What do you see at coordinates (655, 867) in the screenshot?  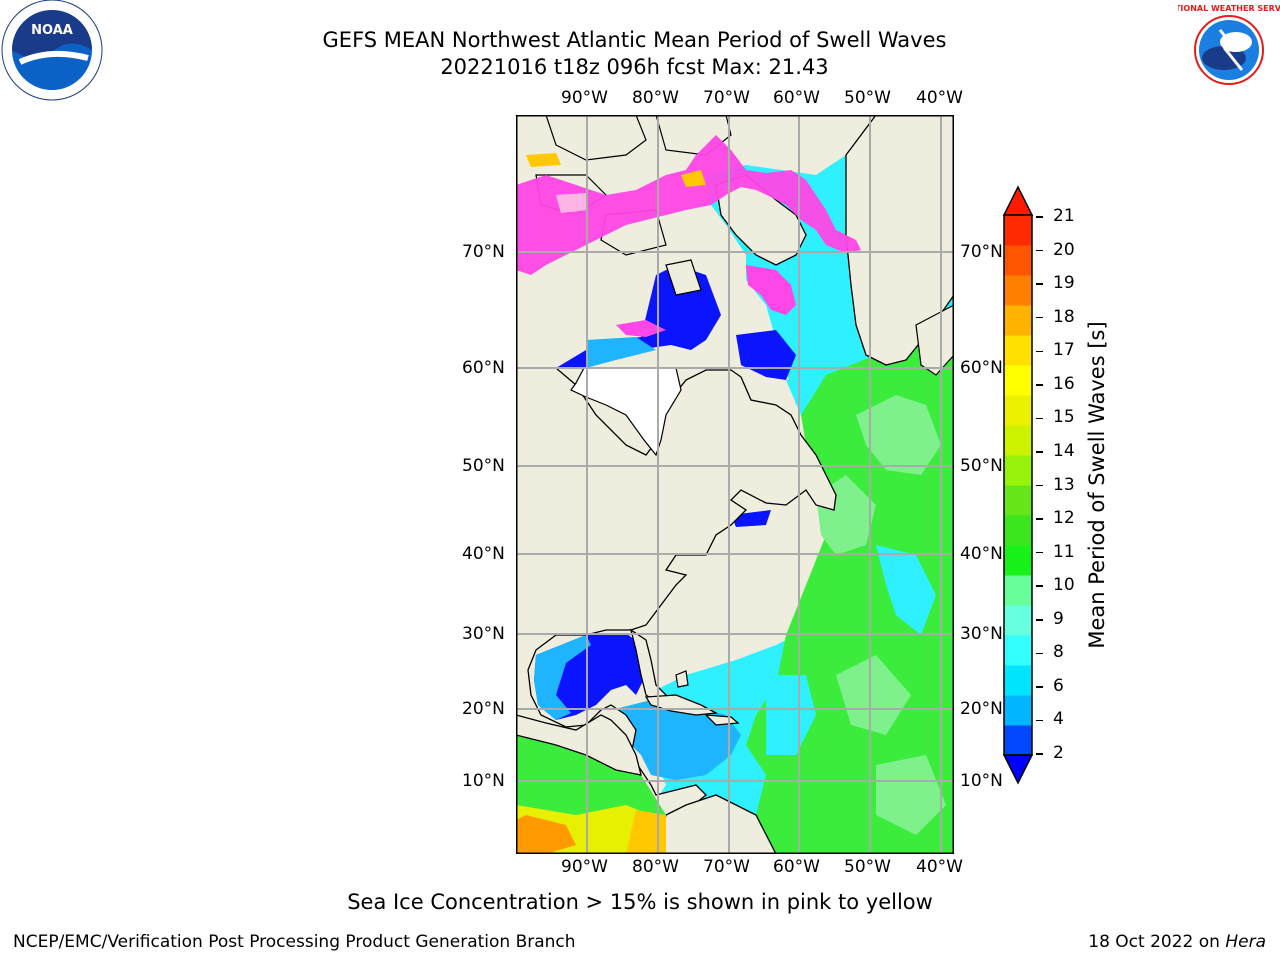 I see `lon-label-bottom-80w: 80°W` at bounding box center [655, 867].